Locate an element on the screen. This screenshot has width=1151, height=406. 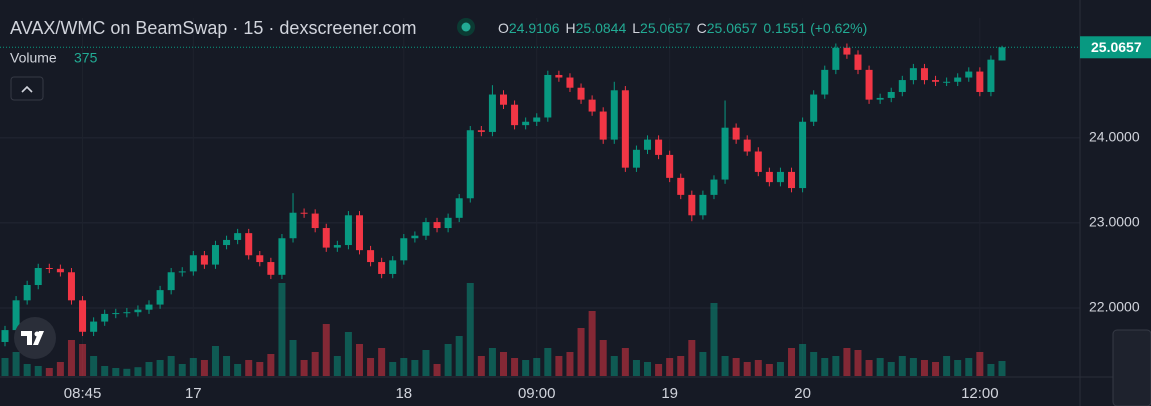
mini-panel is located at coordinates (1131, 367).